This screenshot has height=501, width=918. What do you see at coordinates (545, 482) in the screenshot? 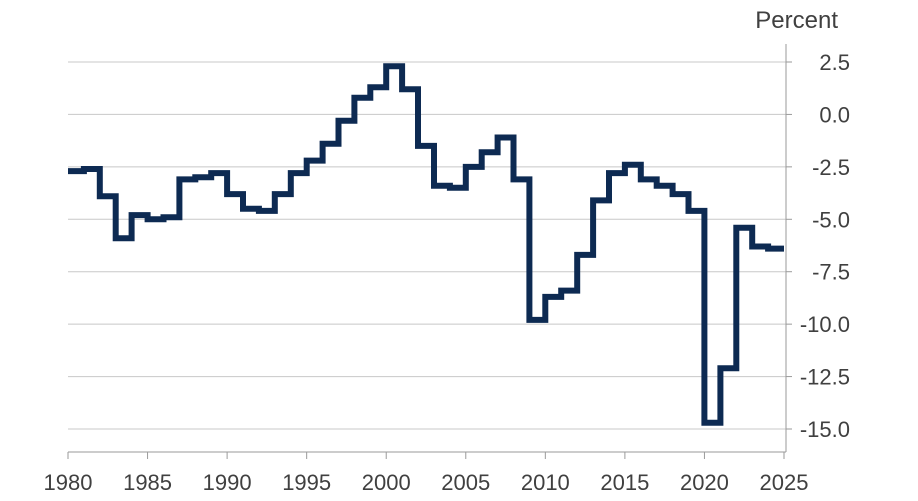
I see `x-tick-label: 2010` at bounding box center [545, 482].